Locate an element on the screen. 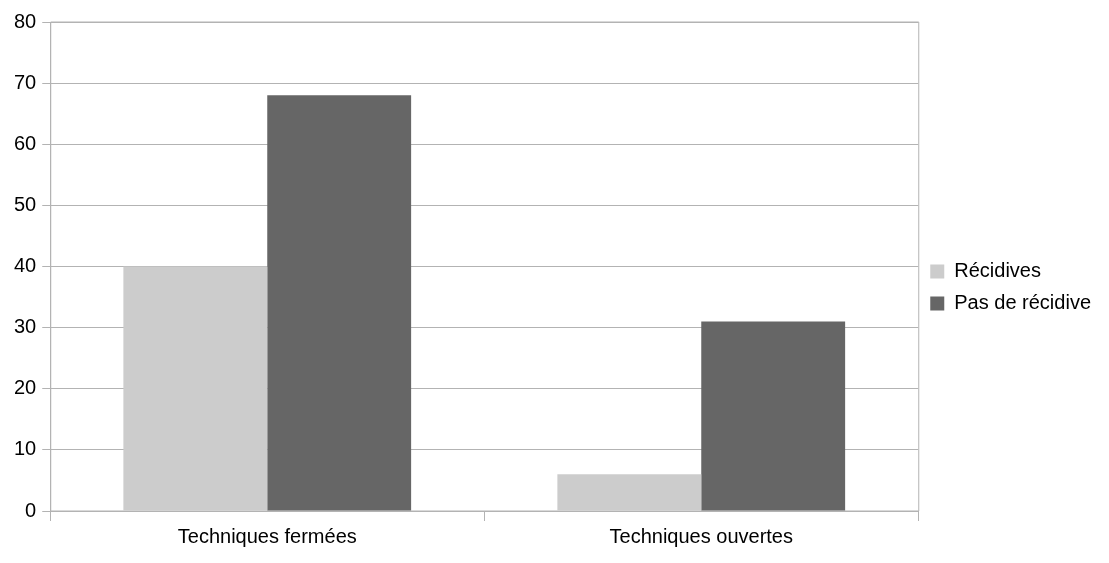 The width and height of the screenshot is (1109, 563). y-tick-label: 10 is located at coordinates (25, 448).